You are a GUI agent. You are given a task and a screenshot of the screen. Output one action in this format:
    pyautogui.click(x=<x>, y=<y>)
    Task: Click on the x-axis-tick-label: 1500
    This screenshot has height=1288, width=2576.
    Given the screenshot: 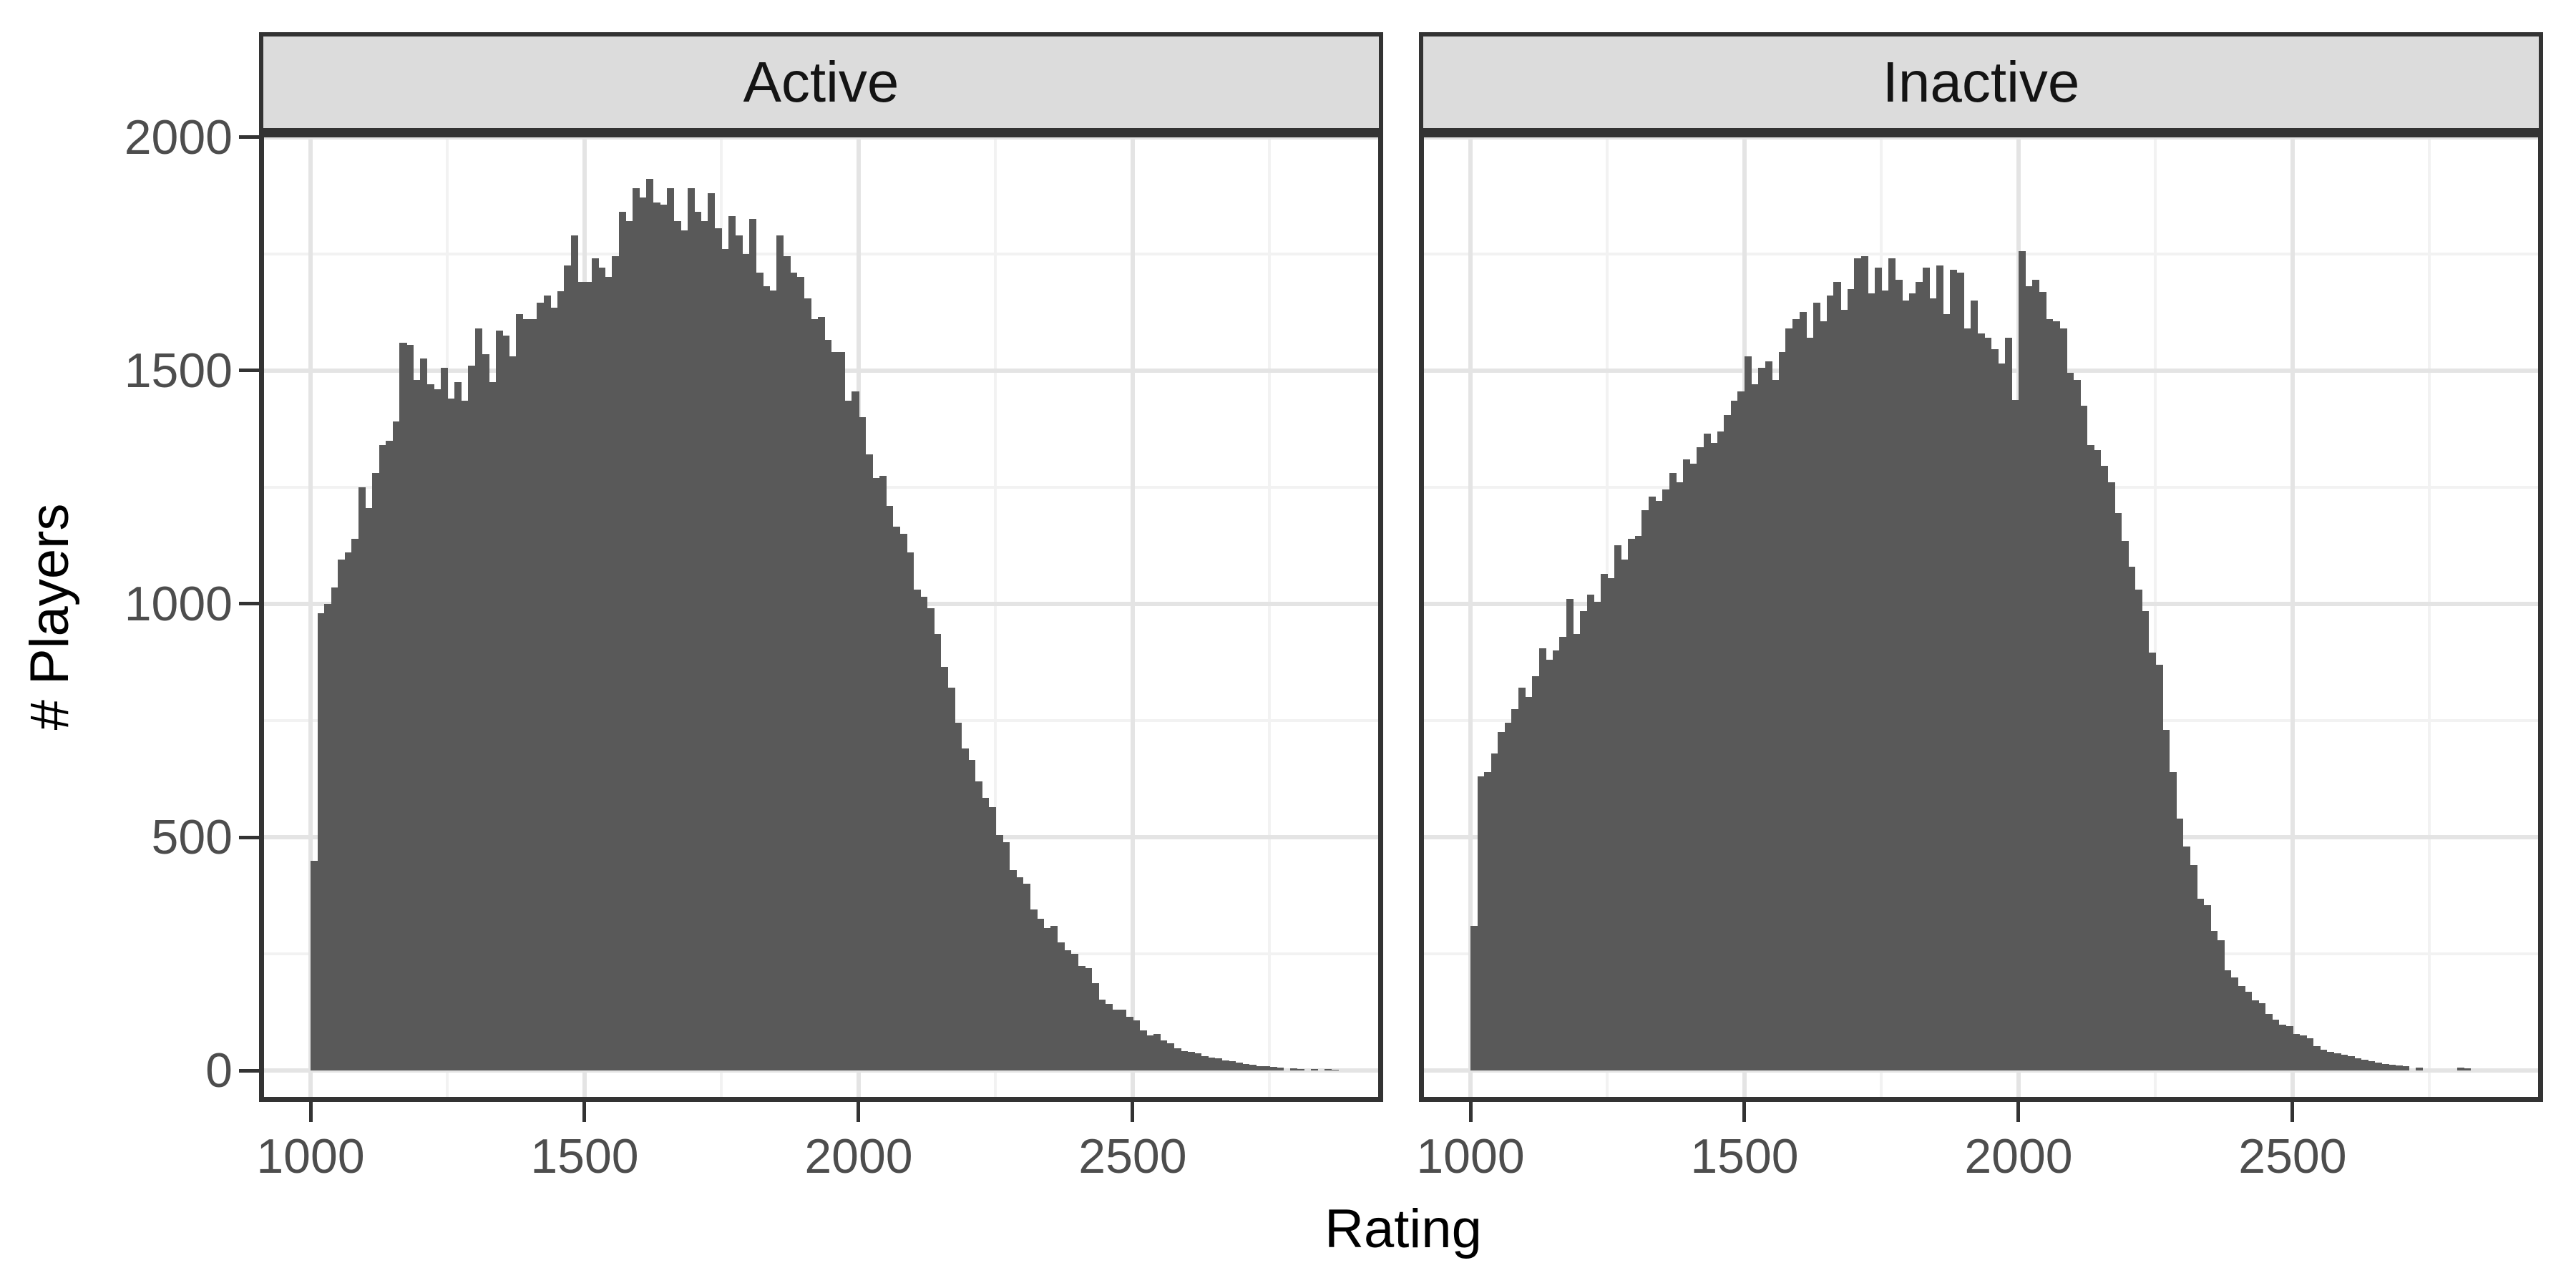 What is the action you would take?
    pyautogui.click(x=1744, y=1156)
    